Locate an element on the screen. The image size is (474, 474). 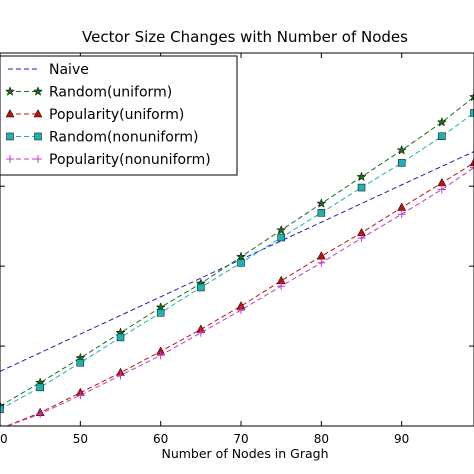
legend-entry: Popularity(uniform) is located at coordinates (94, 115).